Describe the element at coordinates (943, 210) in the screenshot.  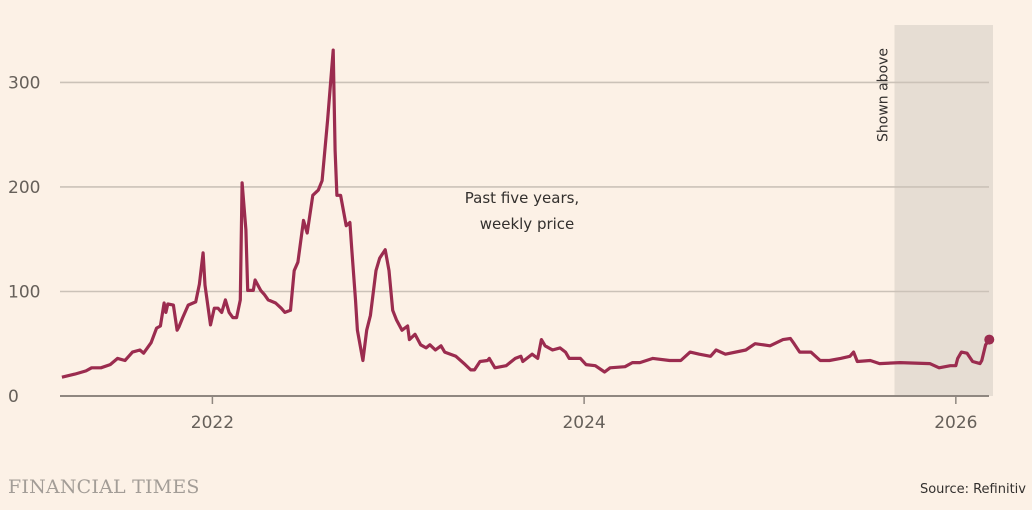
I see `shaded-region` at that location.